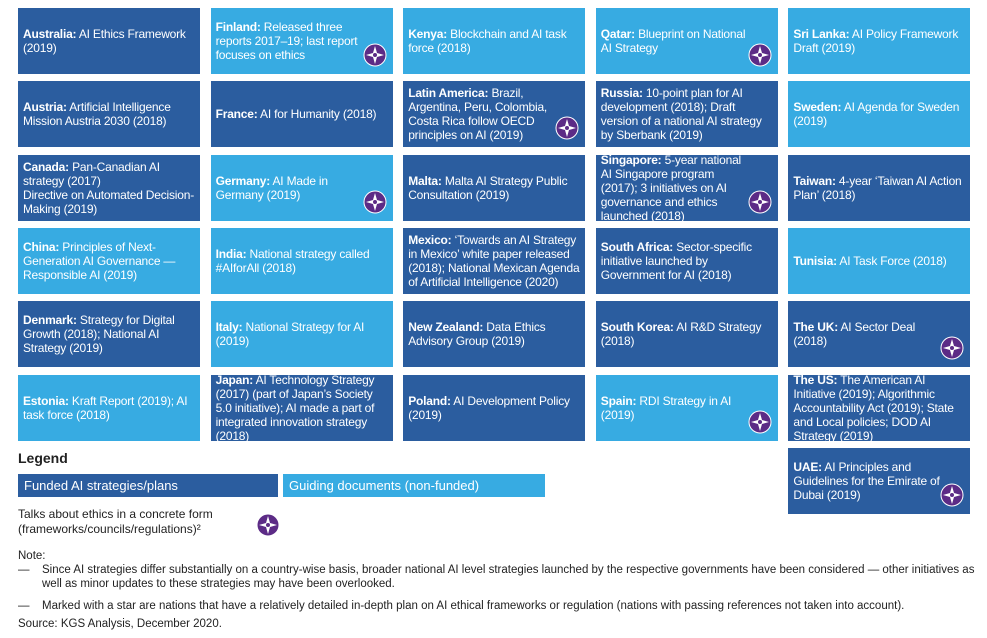 The image size is (987, 638). I want to click on country-tile: Poland: AI Development Policy (2019), so click(494, 407).